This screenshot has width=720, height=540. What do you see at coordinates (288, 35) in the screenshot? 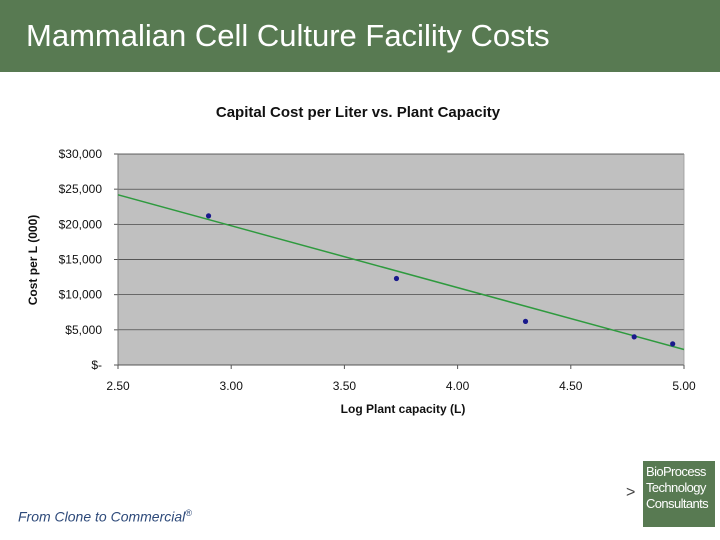
I see `slide-title: Mammalian Cell Culture Facility Costs` at bounding box center [288, 35].